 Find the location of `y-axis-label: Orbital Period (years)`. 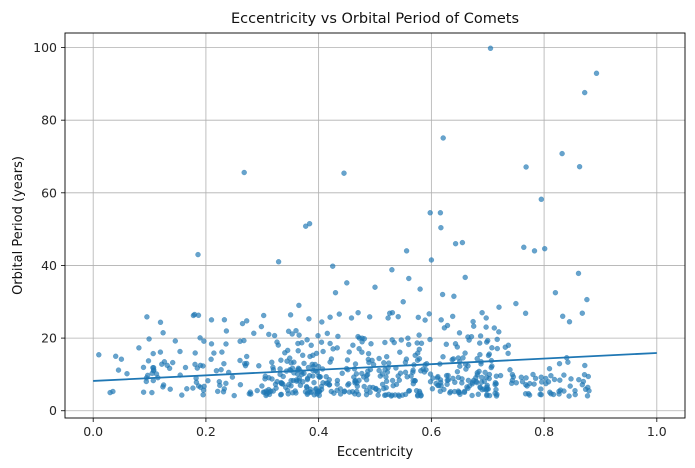

y-axis-label: Orbital Period (years) is located at coordinates (18, 225).